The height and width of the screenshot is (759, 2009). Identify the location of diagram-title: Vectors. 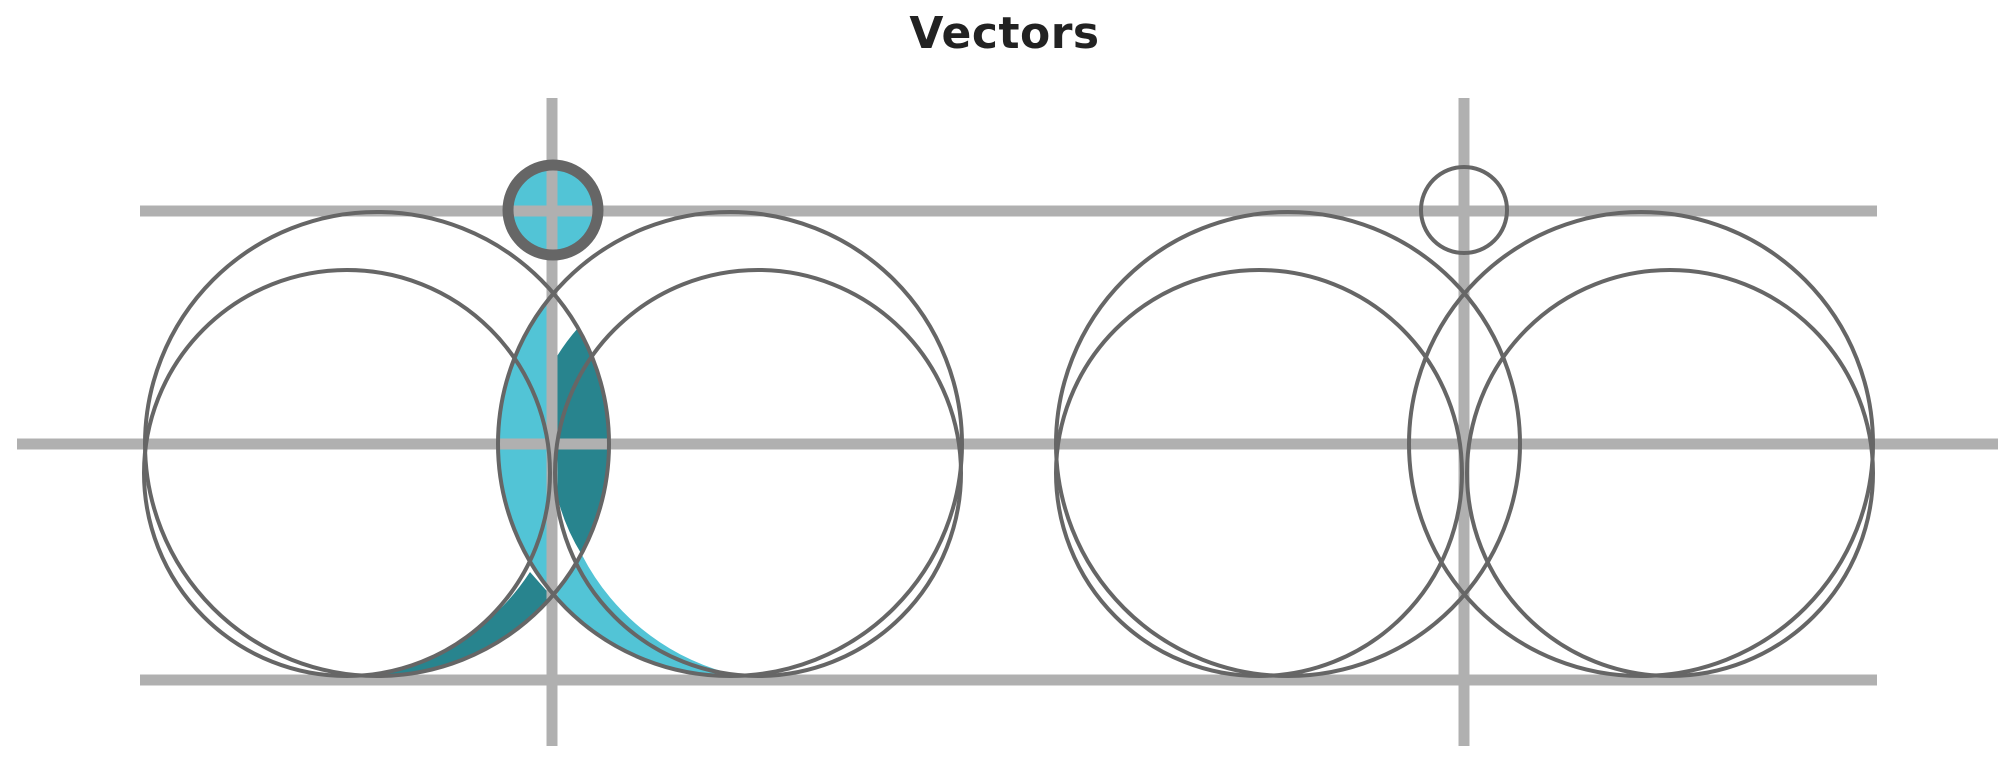
(1004, 33).